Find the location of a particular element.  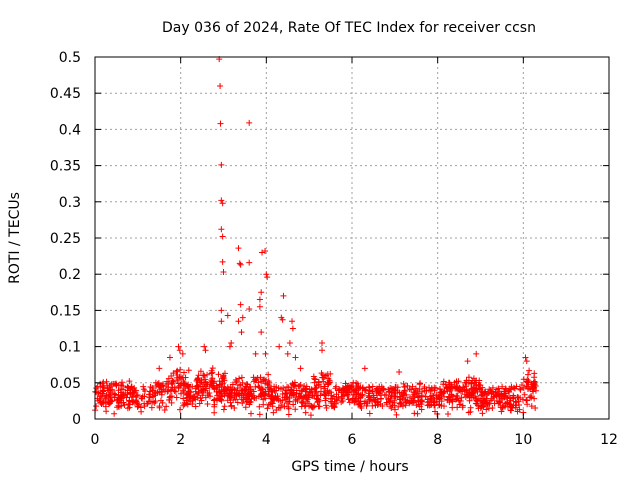

y-tick-label: 0.2 is located at coordinates (70, 275).